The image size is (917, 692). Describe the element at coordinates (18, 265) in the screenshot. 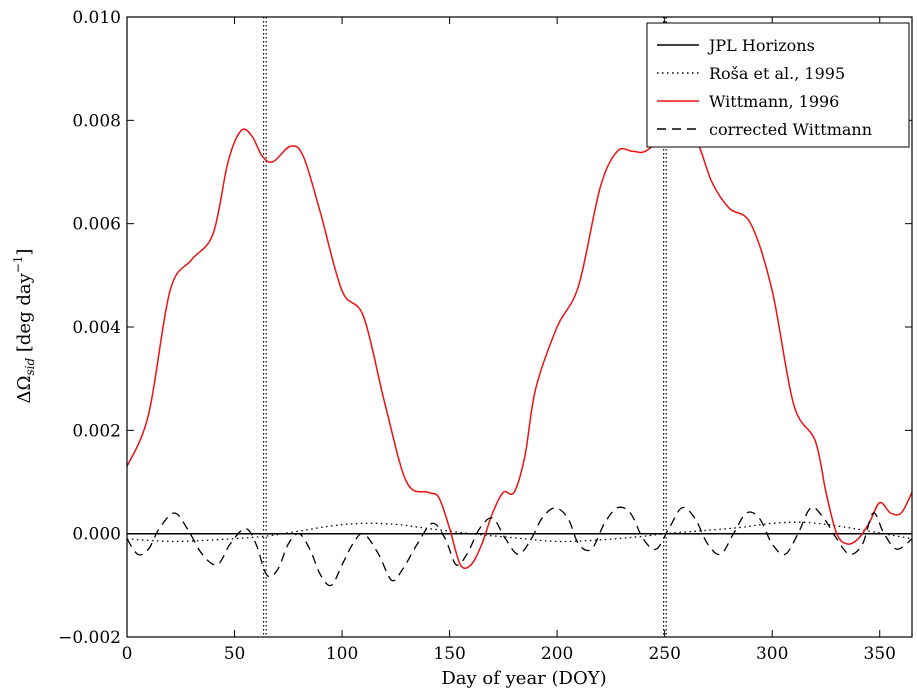

I see `y-axis-label-sup: −1` at that location.